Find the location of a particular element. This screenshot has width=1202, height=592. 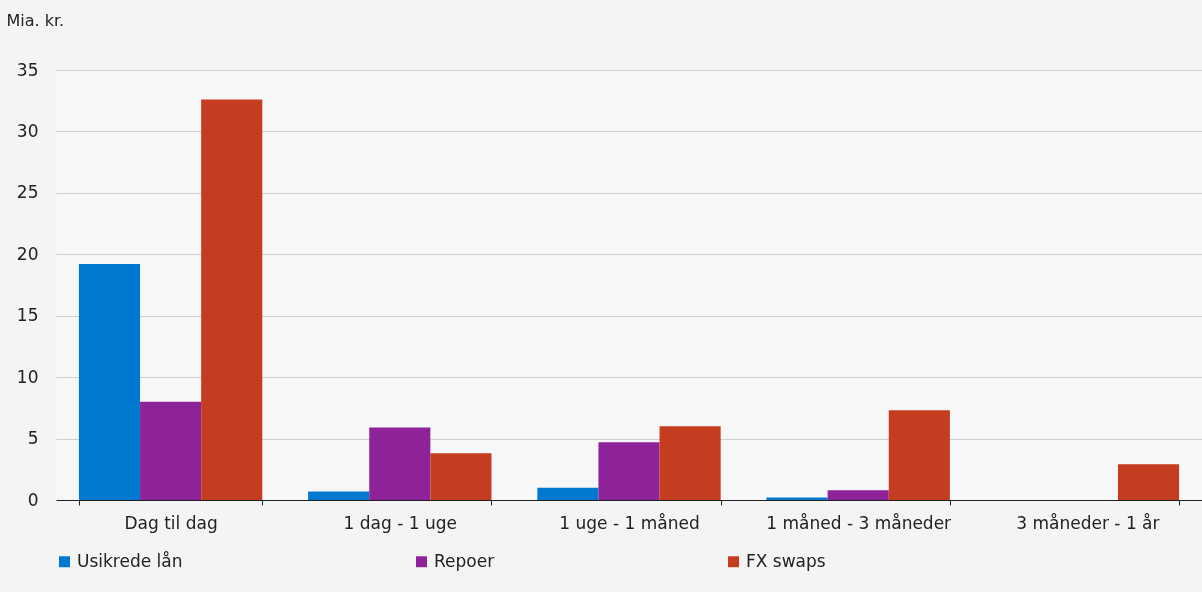

legend-label: Repoer is located at coordinates (464, 560).